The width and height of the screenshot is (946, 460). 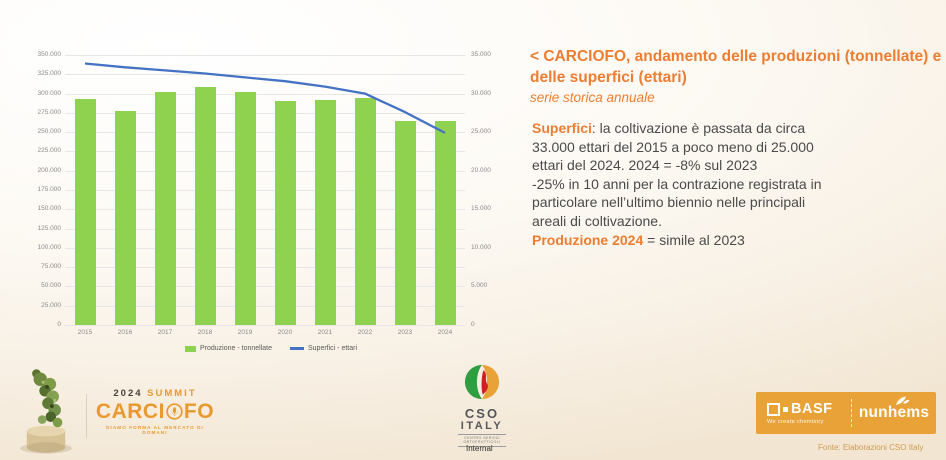 What do you see at coordinates (86, 416) in the screenshot?
I see `footer-divider` at bounding box center [86, 416].